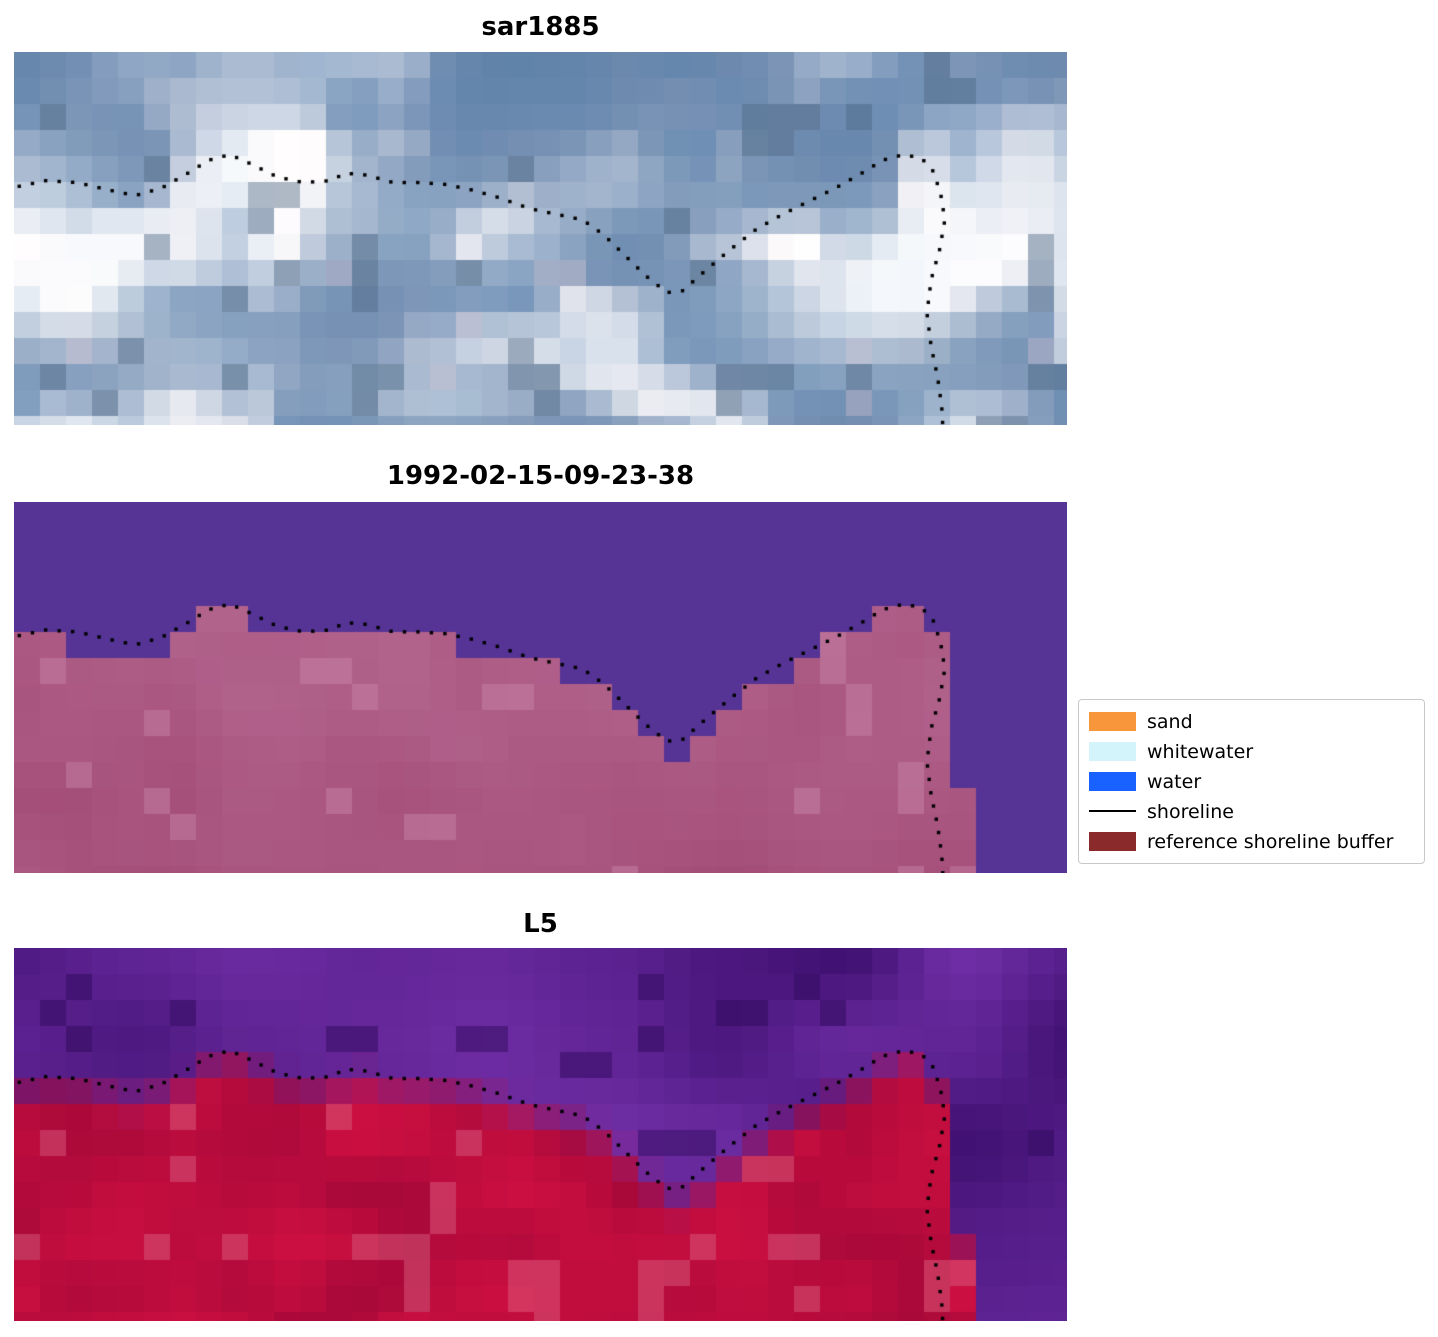  Describe the element at coordinates (1251, 721) in the screenshot. I see `legend-item-sand: sand` at that location.